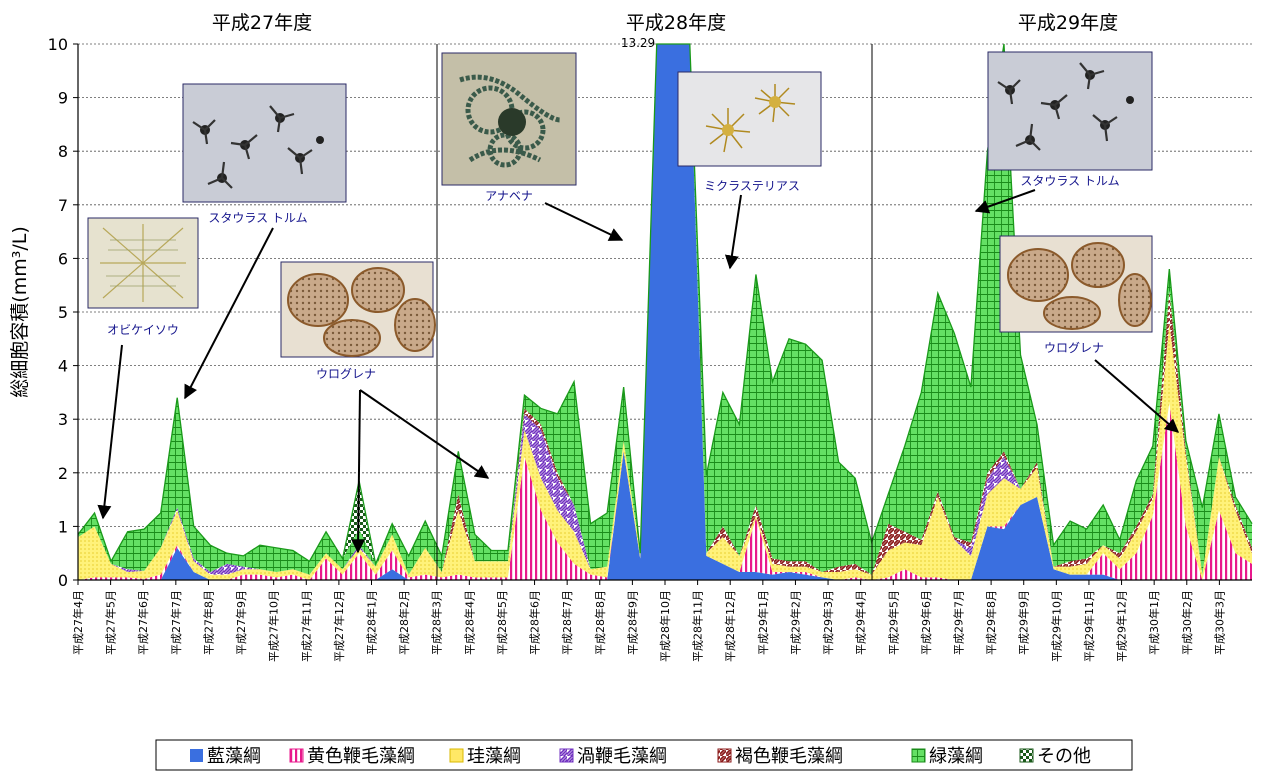  I want to click on y-tick-label: 8, so click(63, 151).